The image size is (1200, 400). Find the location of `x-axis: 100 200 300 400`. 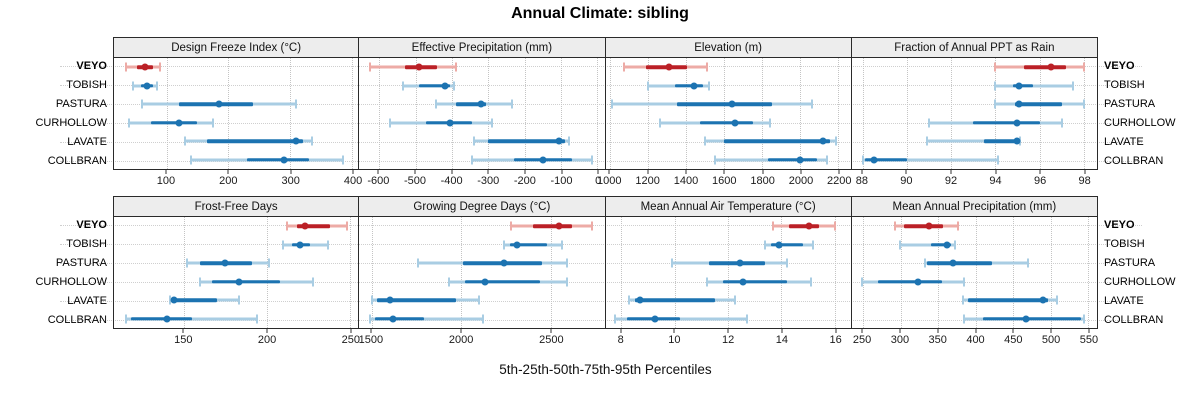

x-axis: 100 200 300 400 is located at coordinates (237, 180).